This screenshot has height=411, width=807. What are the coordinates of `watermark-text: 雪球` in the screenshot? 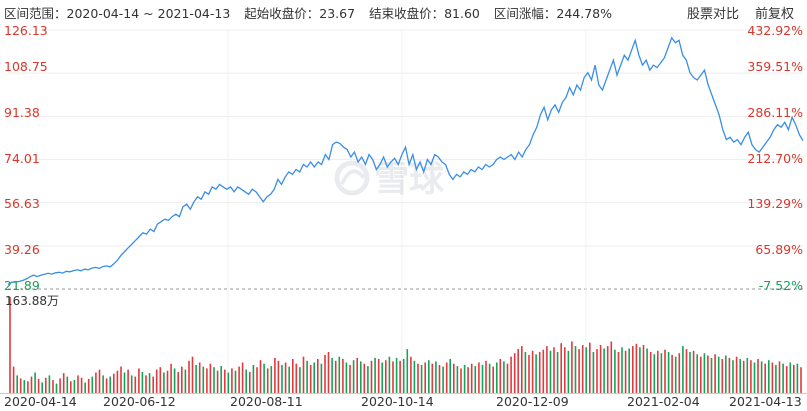 It's located at (409, 180).